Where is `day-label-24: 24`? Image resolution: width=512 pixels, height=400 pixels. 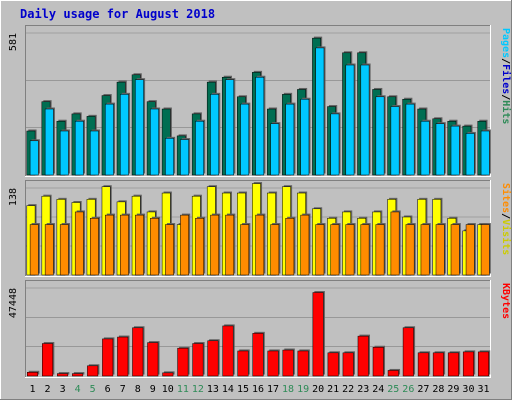 day-label-24: 24 is located at coordinates (378, 389).